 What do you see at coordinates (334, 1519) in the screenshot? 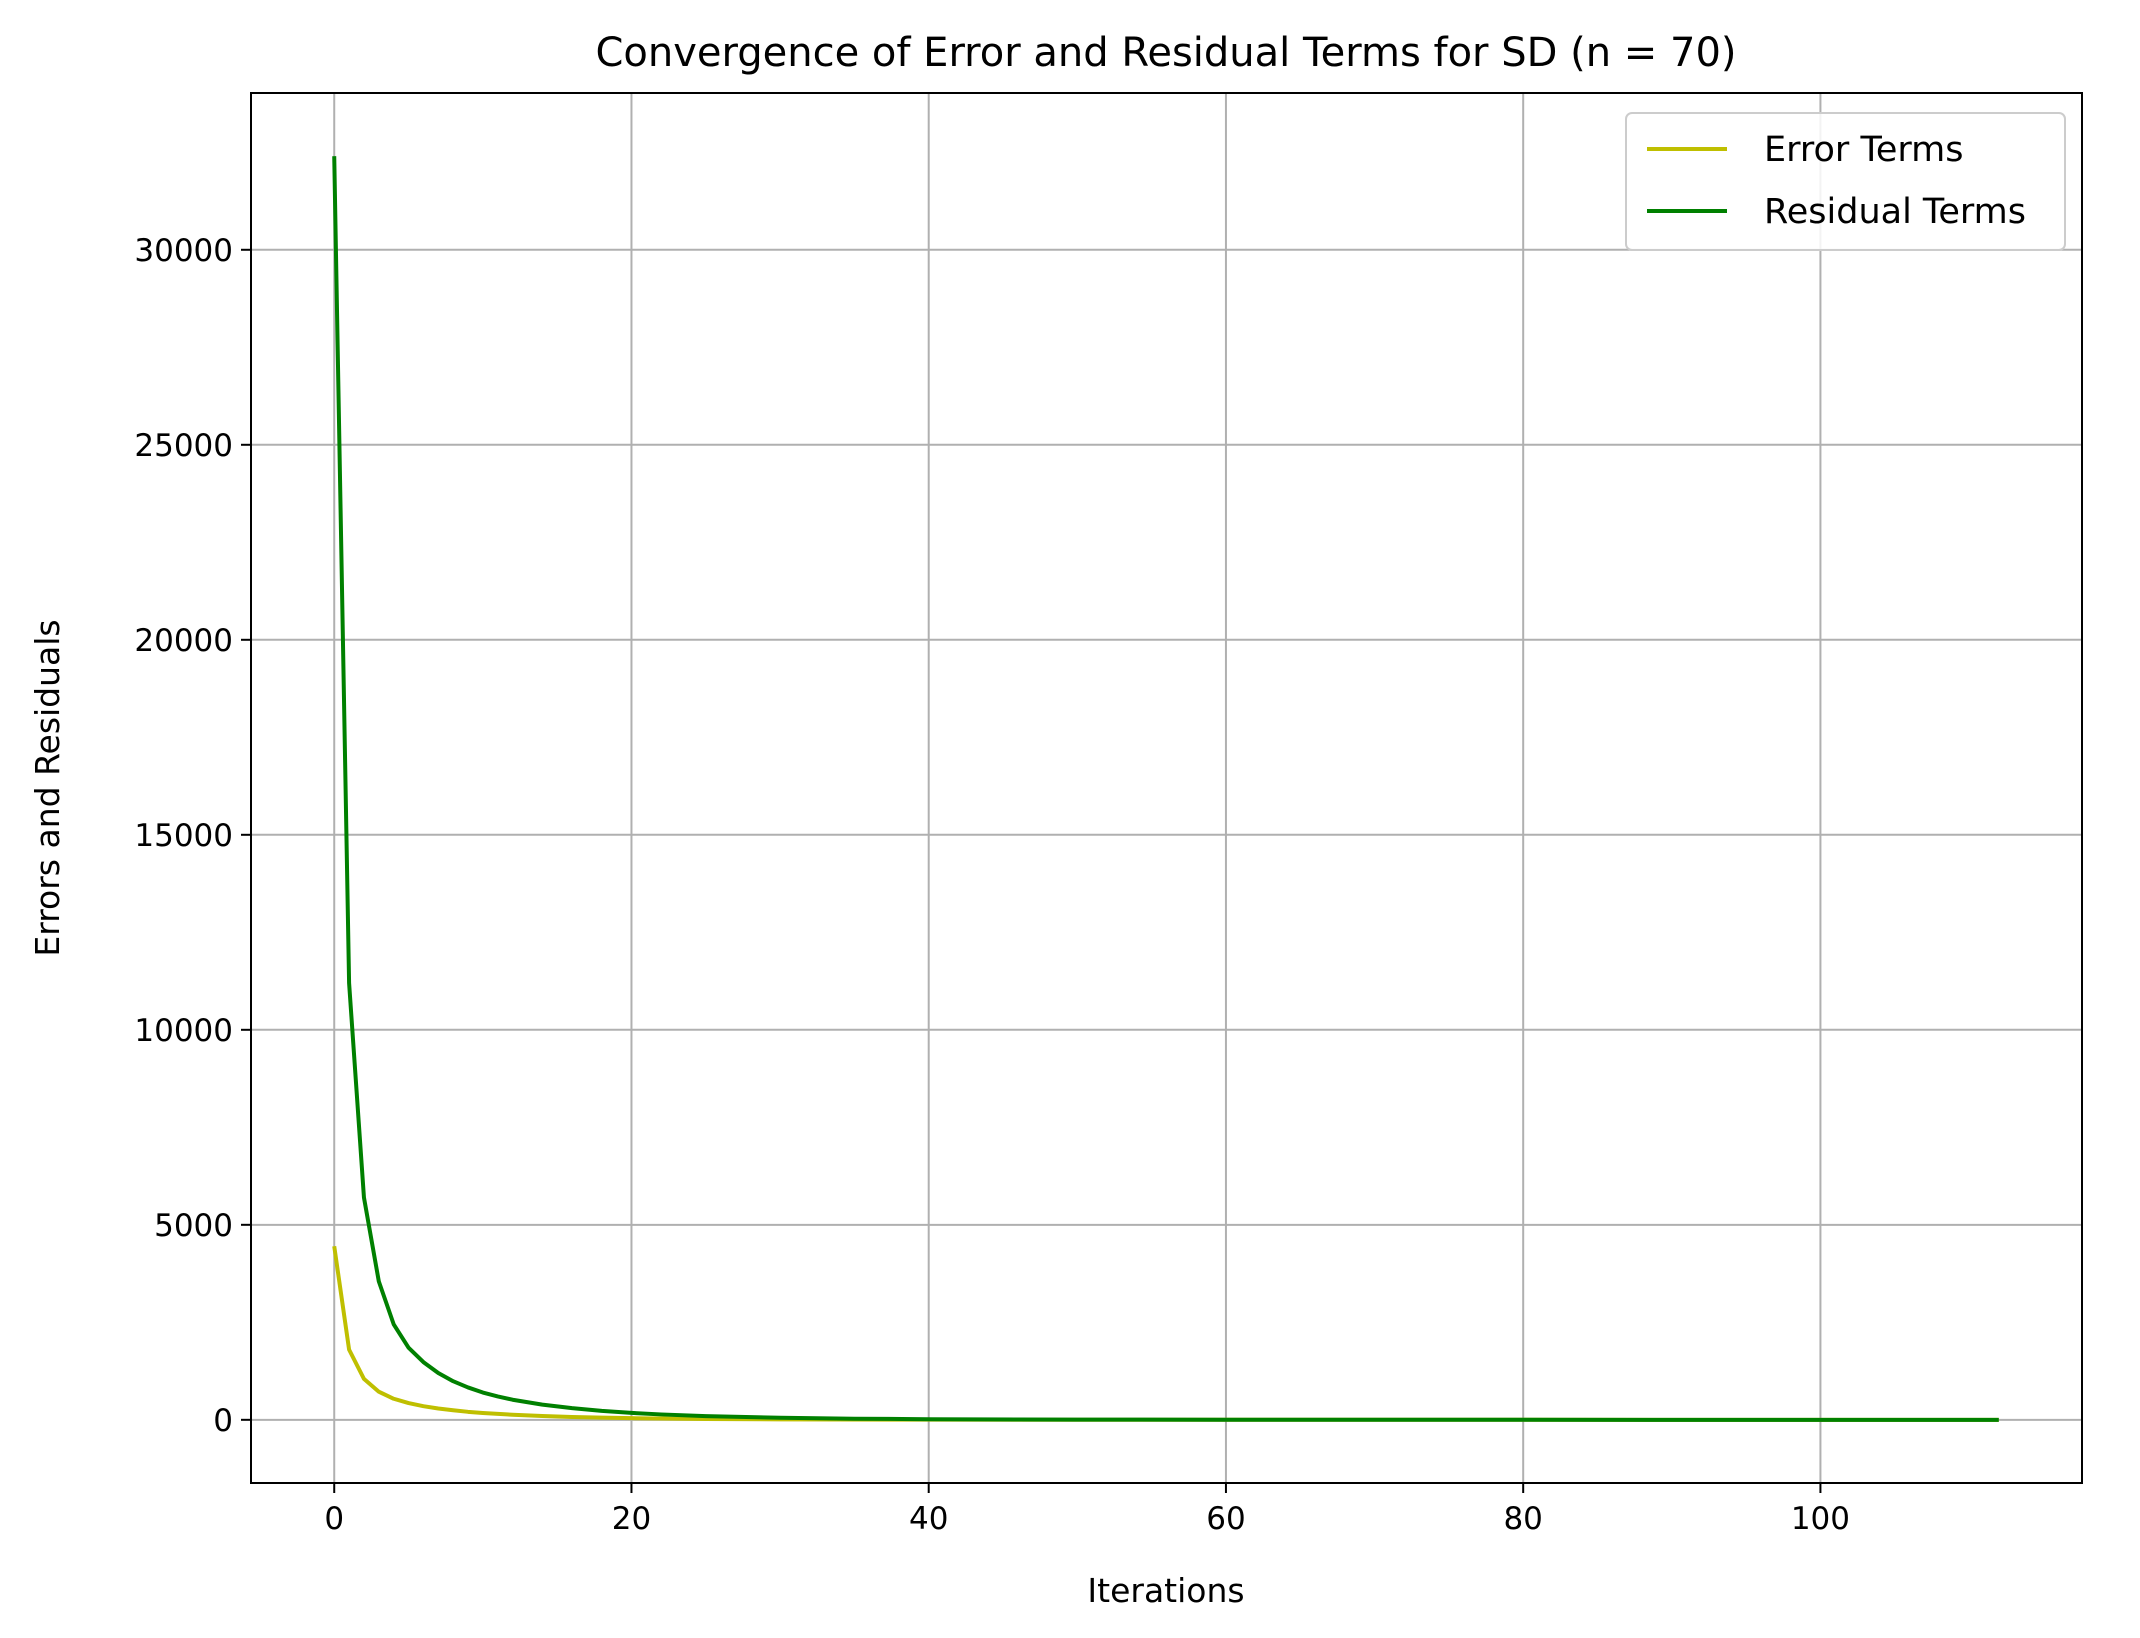
I see `x-tick-label: 0` at bounding box center [334, 1519].